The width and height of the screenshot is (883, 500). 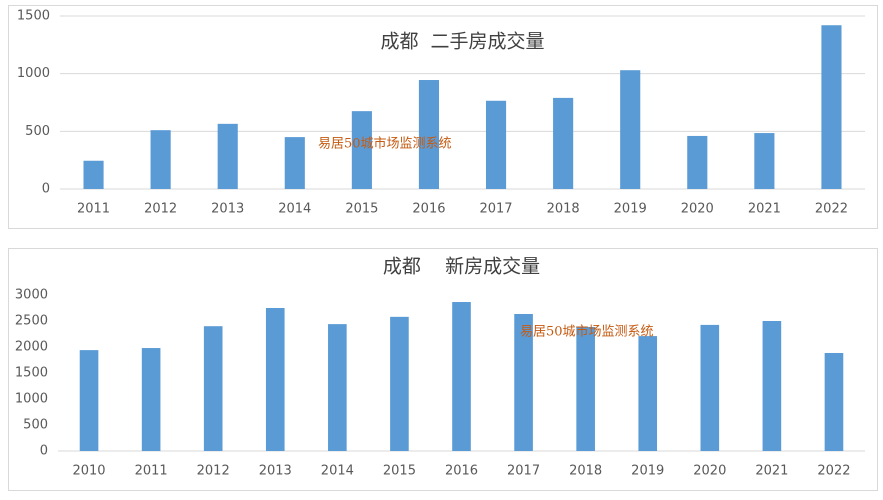 I want to click on x-tick-label: 2010, so click(x=88, y=471).